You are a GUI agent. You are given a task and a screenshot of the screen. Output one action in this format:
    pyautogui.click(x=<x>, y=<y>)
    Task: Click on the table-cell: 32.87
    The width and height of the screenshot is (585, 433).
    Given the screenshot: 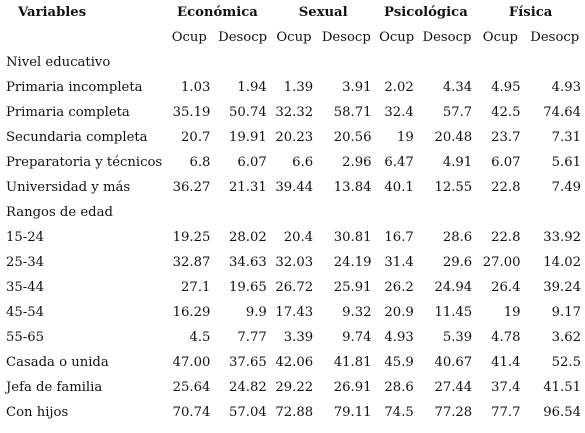 What is the action you would take?
    pyautogui.click(x=191, y=262)
    